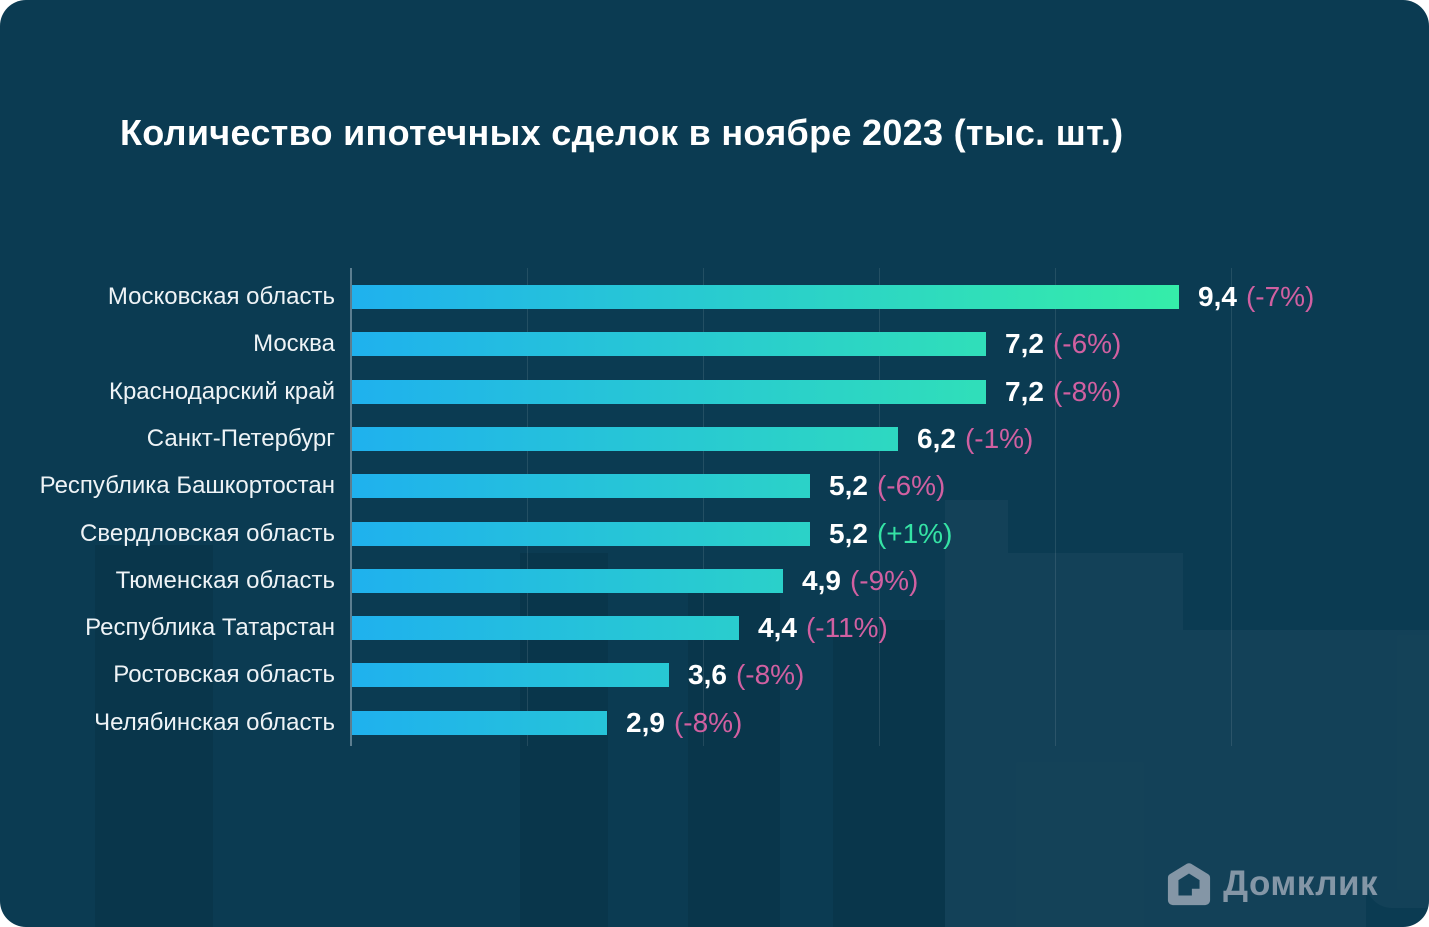  I want to click on bar-row: Ростовская область 3,6 (-8%), so click(714, 675).